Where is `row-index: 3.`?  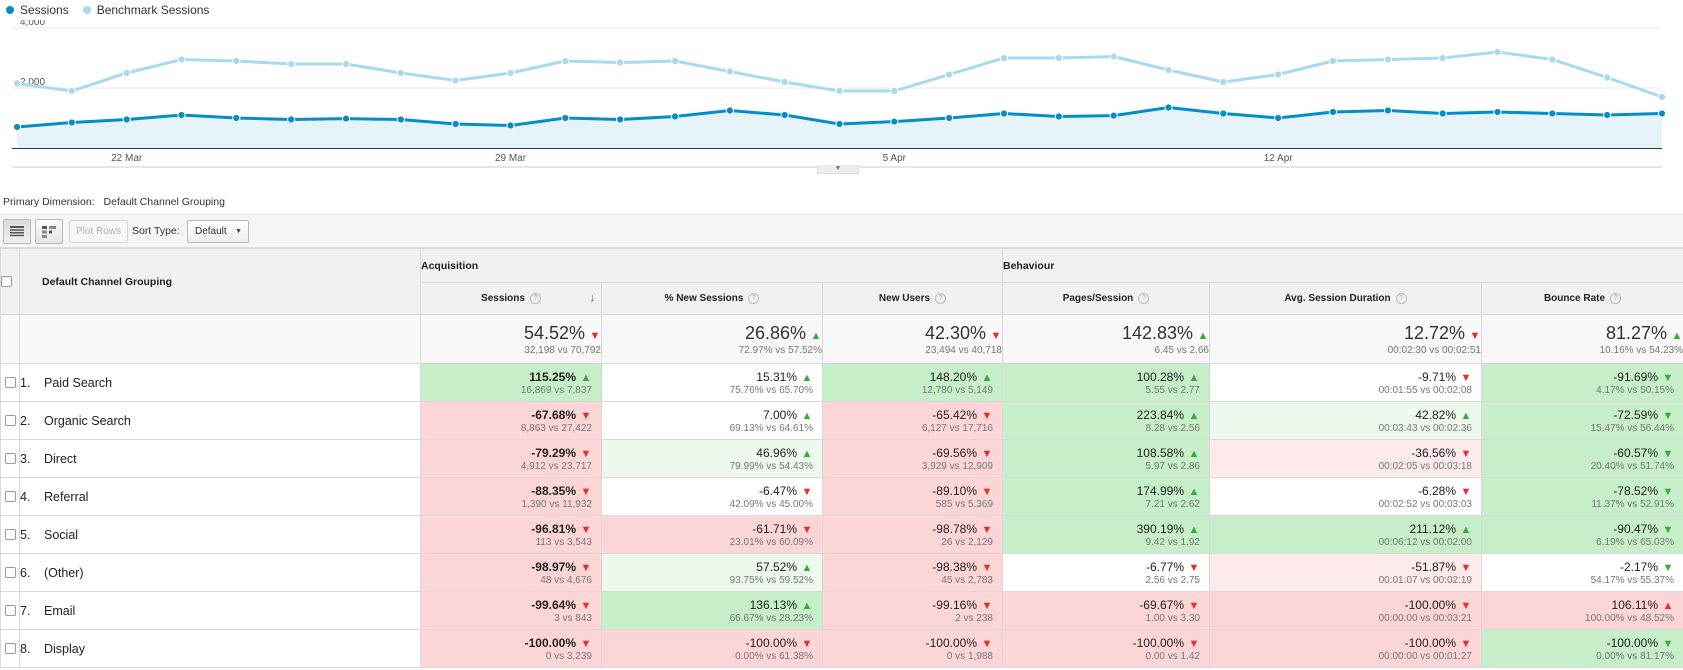
row-index: 3. is located at coordinates (25, 458).